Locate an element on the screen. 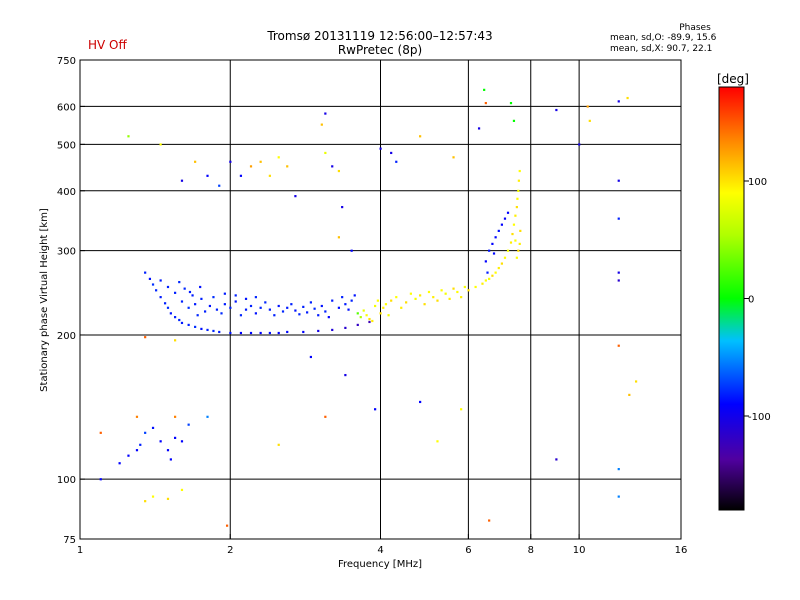 This screenshot has width=800, height=600. y-tick-label: 300 is located at coordinates (66, 252).